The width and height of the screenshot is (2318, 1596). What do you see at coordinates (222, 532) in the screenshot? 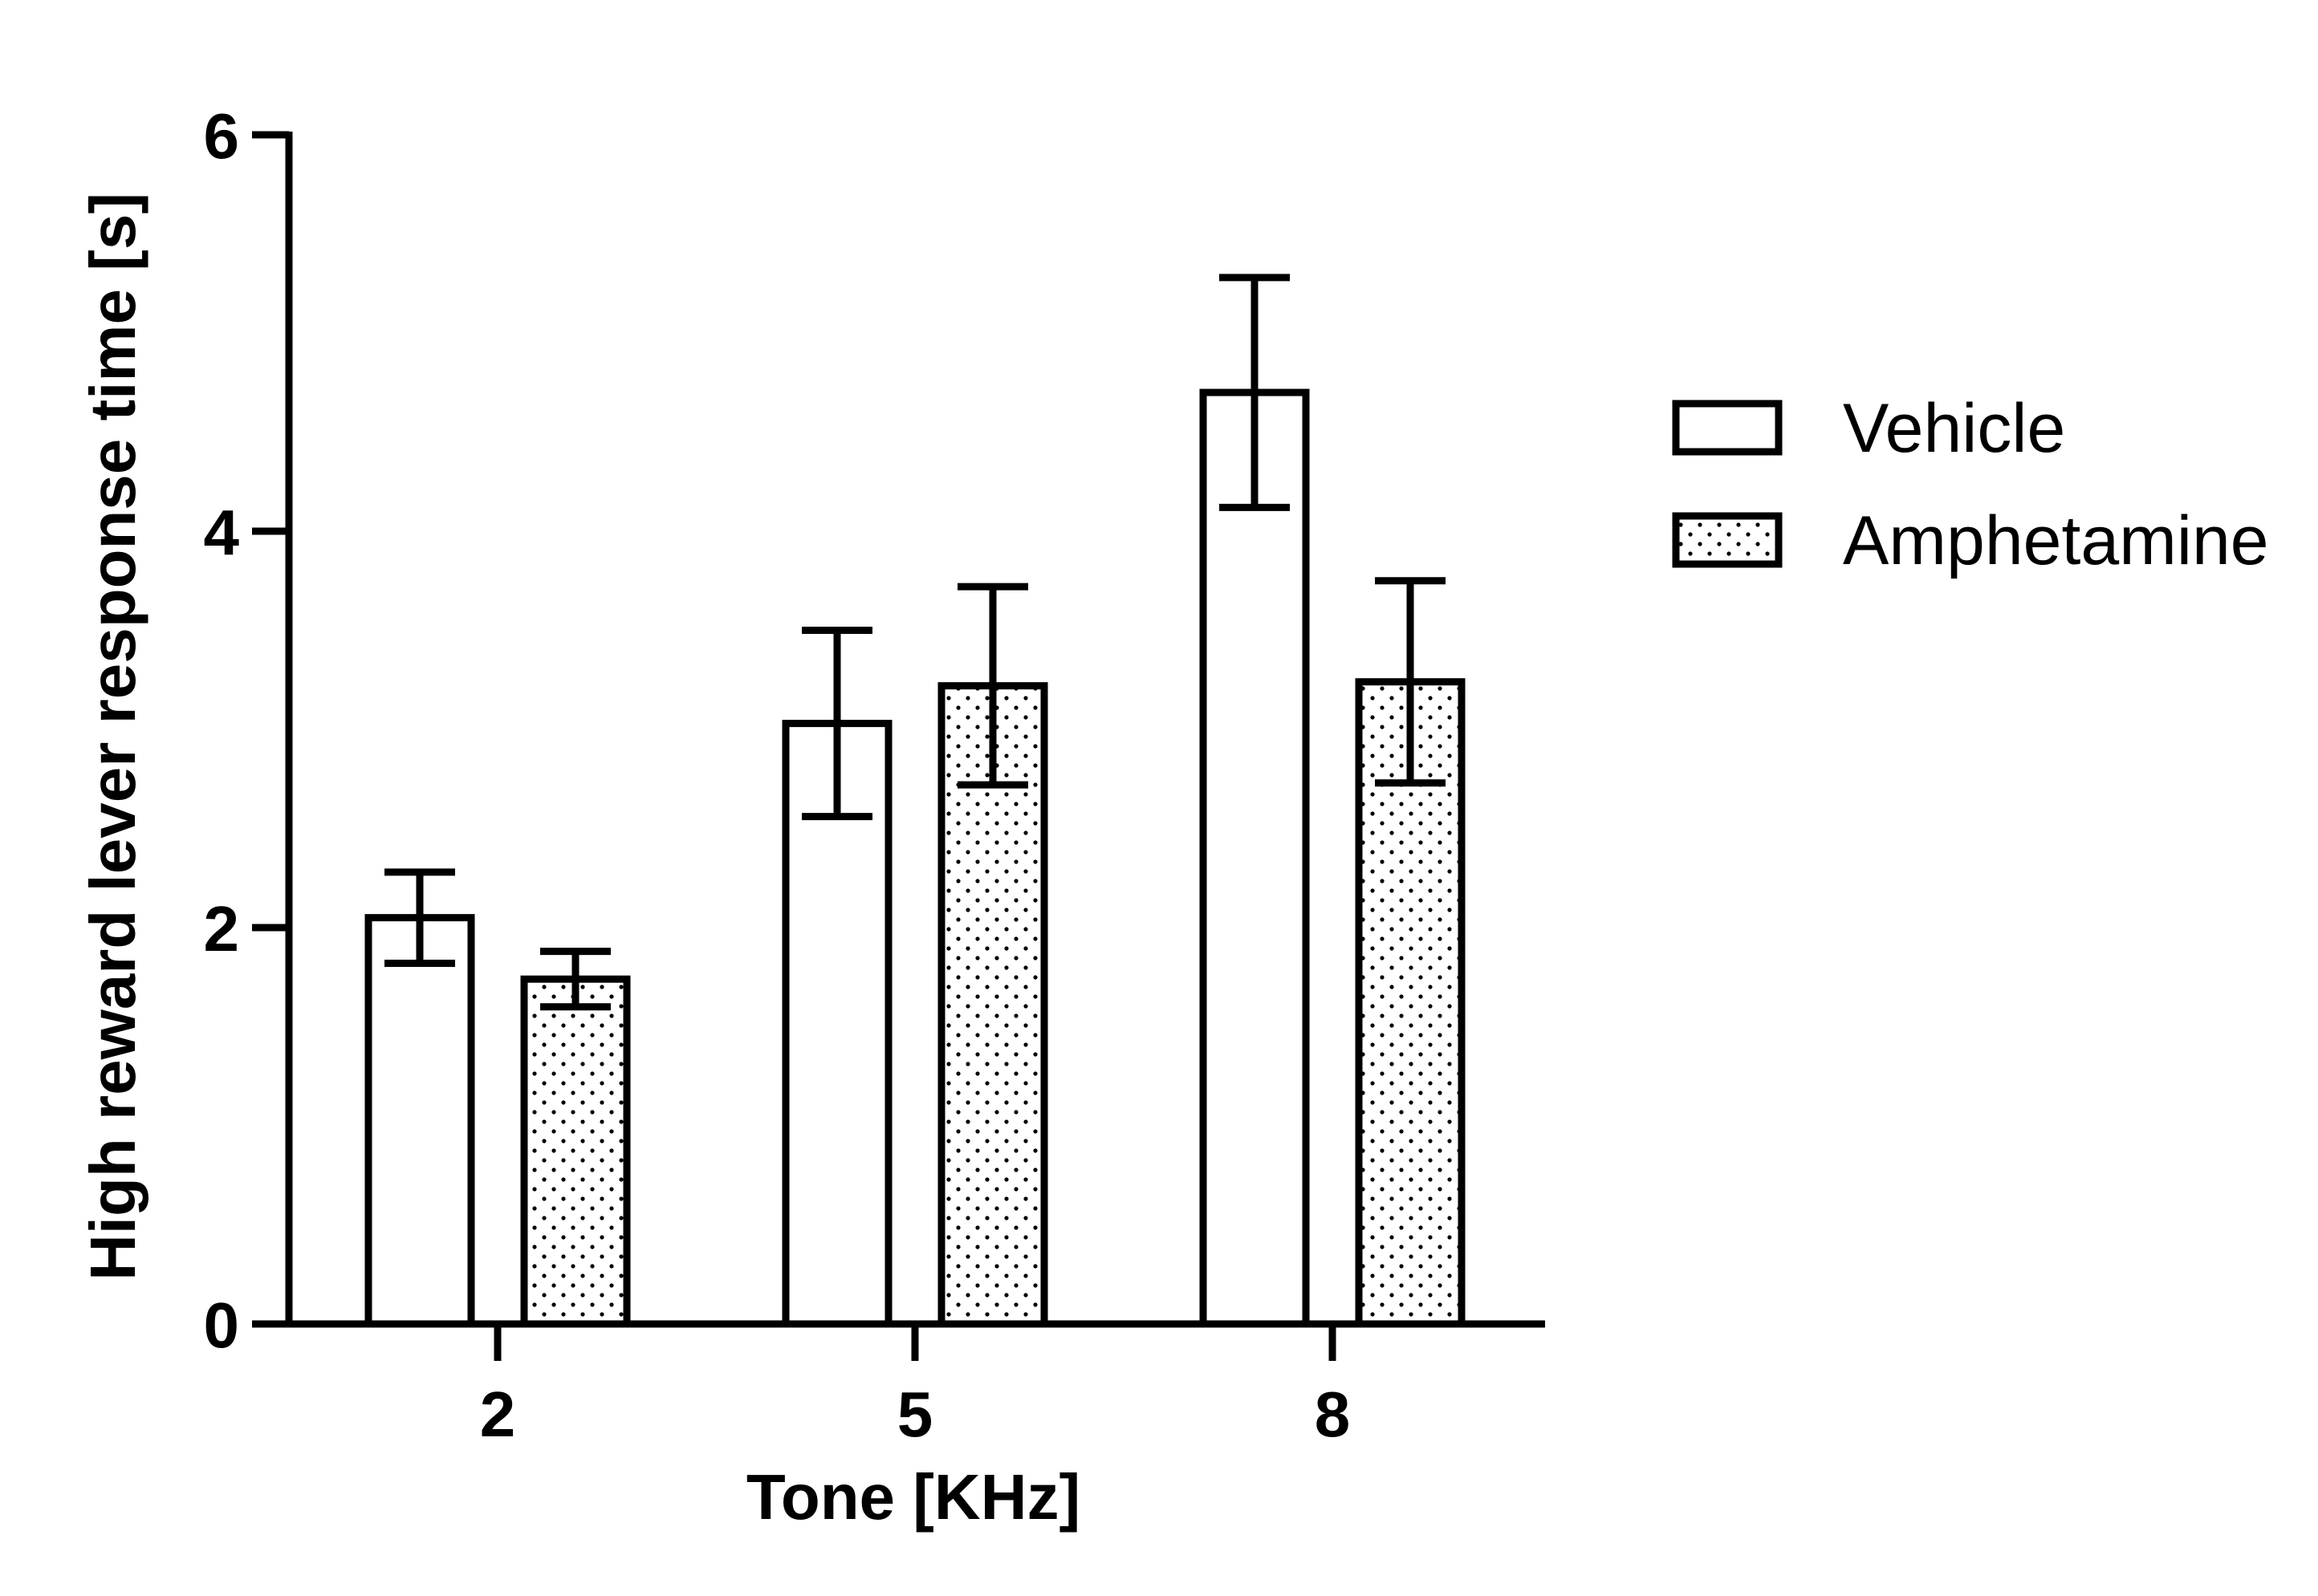
I see `y-tick-label: 4` at bounding box center [222, 532].